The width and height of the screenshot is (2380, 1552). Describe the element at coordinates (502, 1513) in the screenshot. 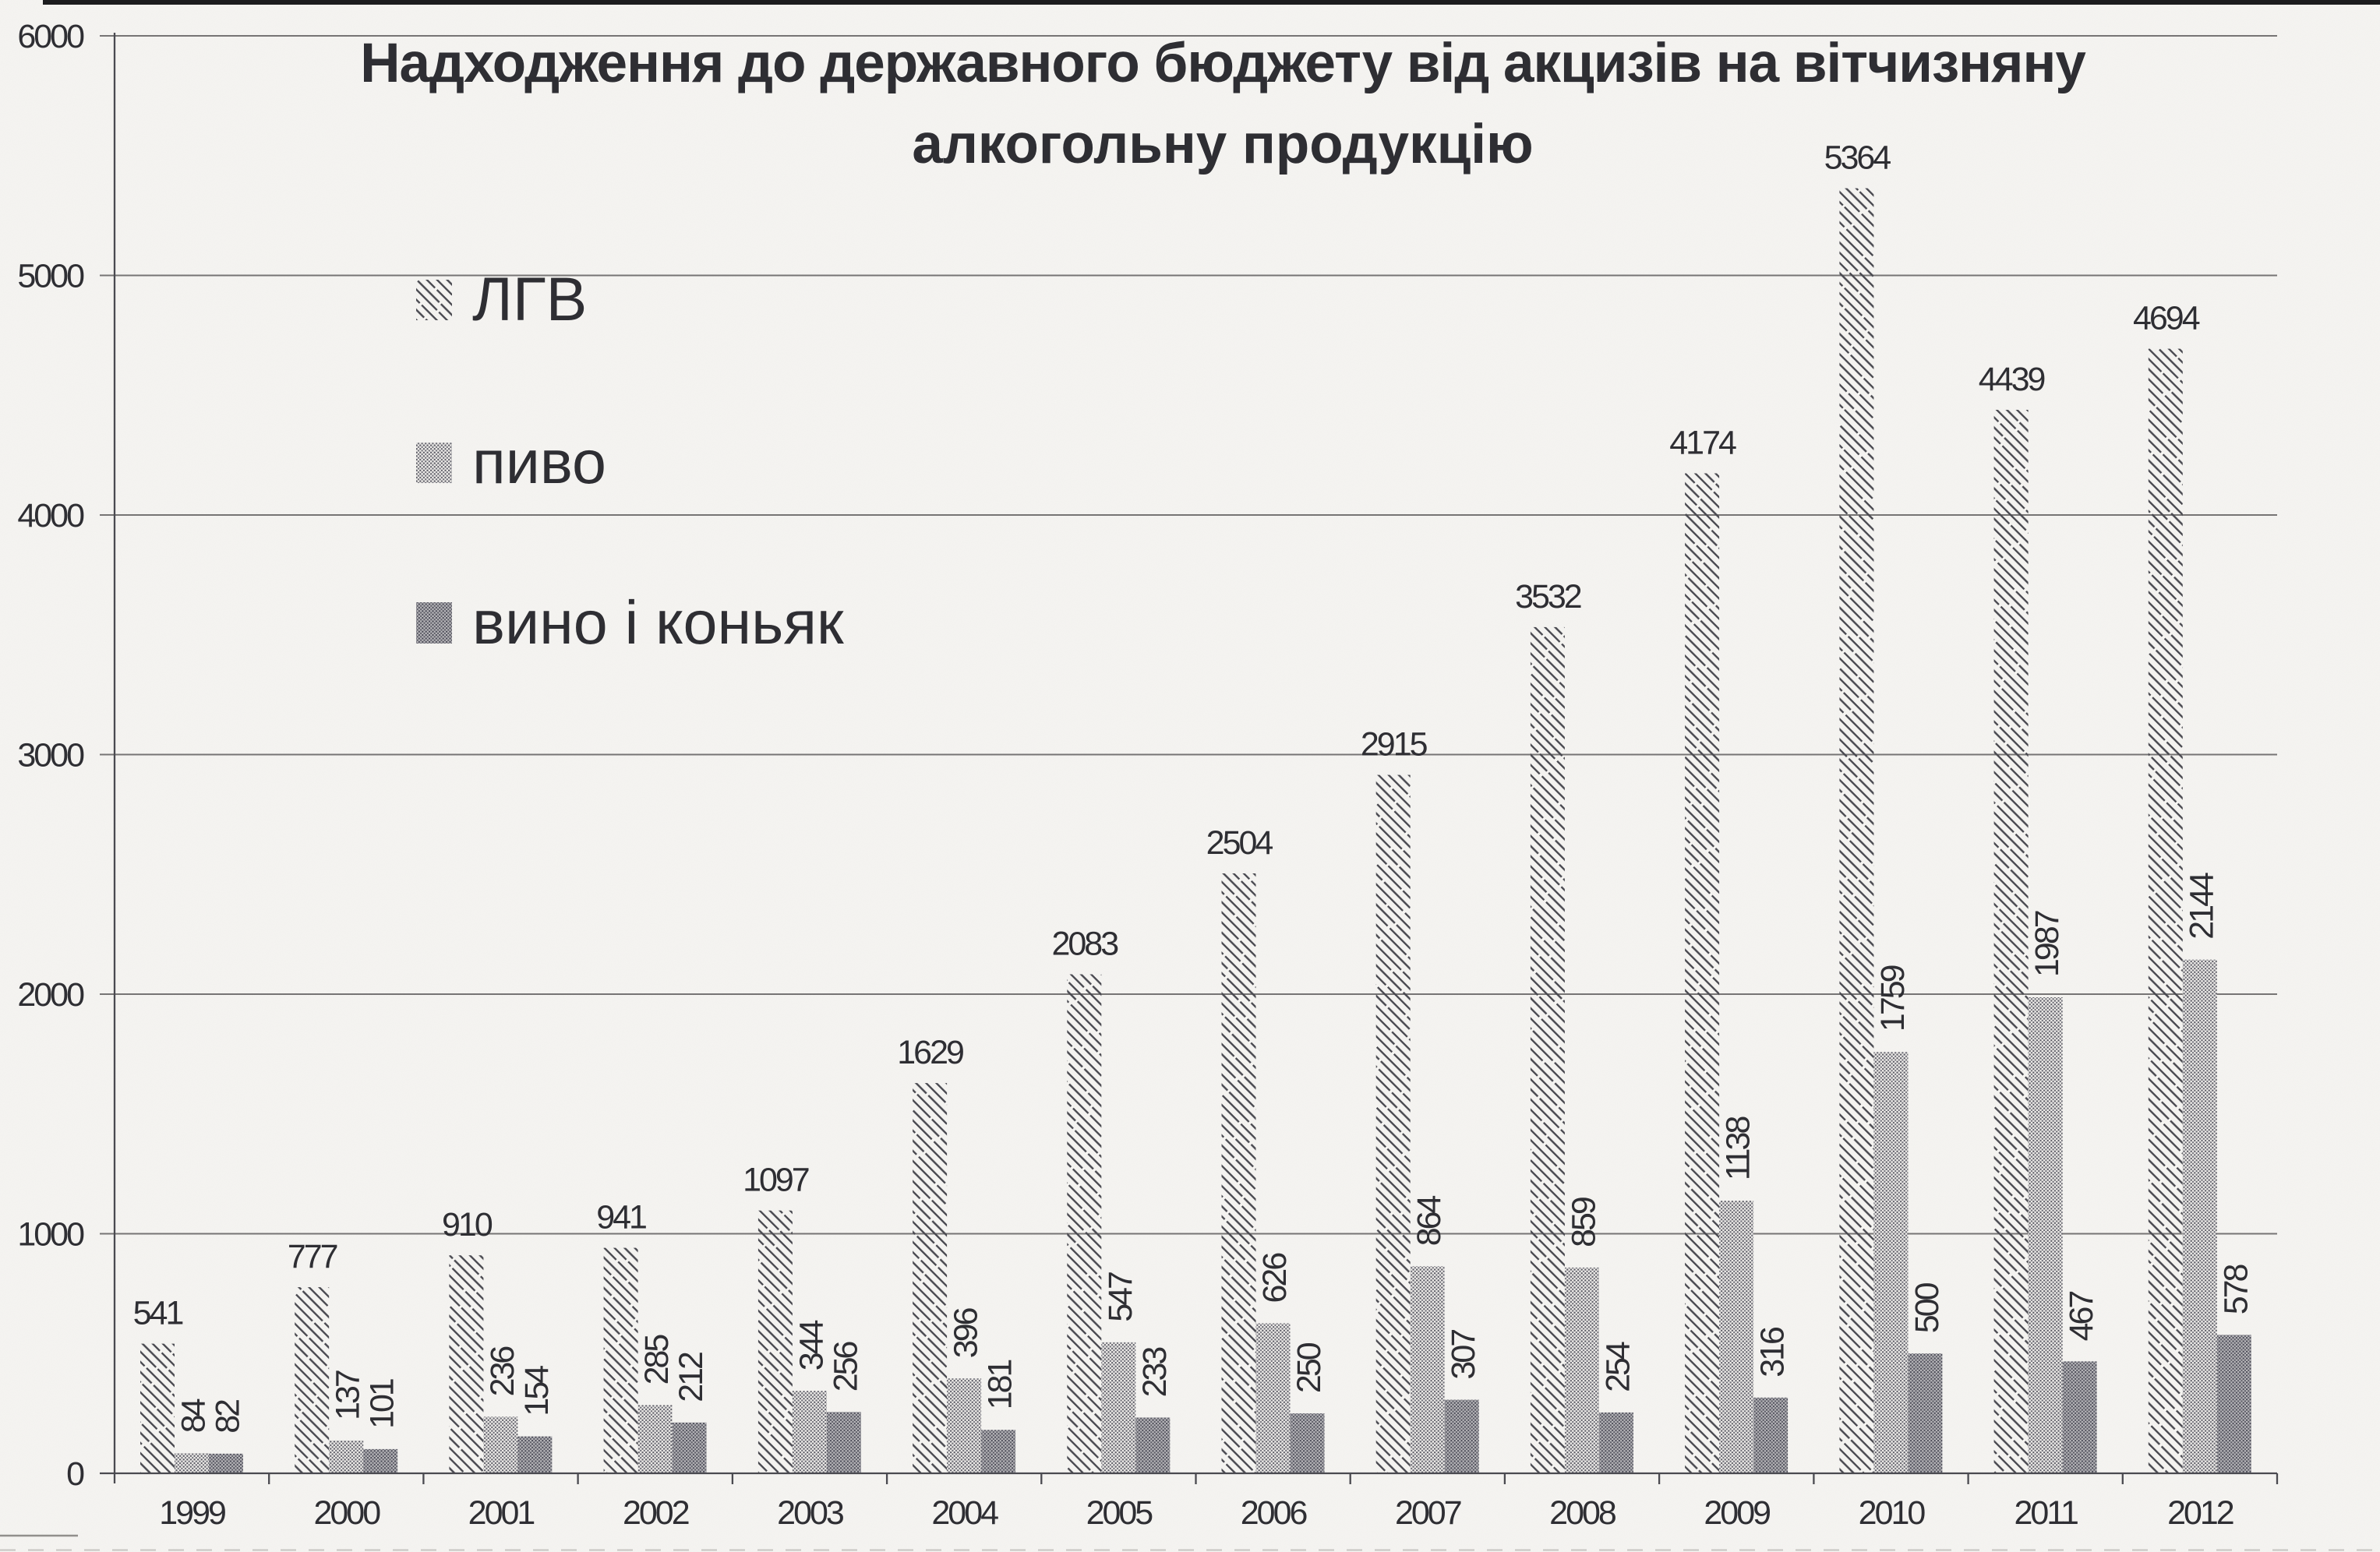

I see `svg-text: 2001` at that location.